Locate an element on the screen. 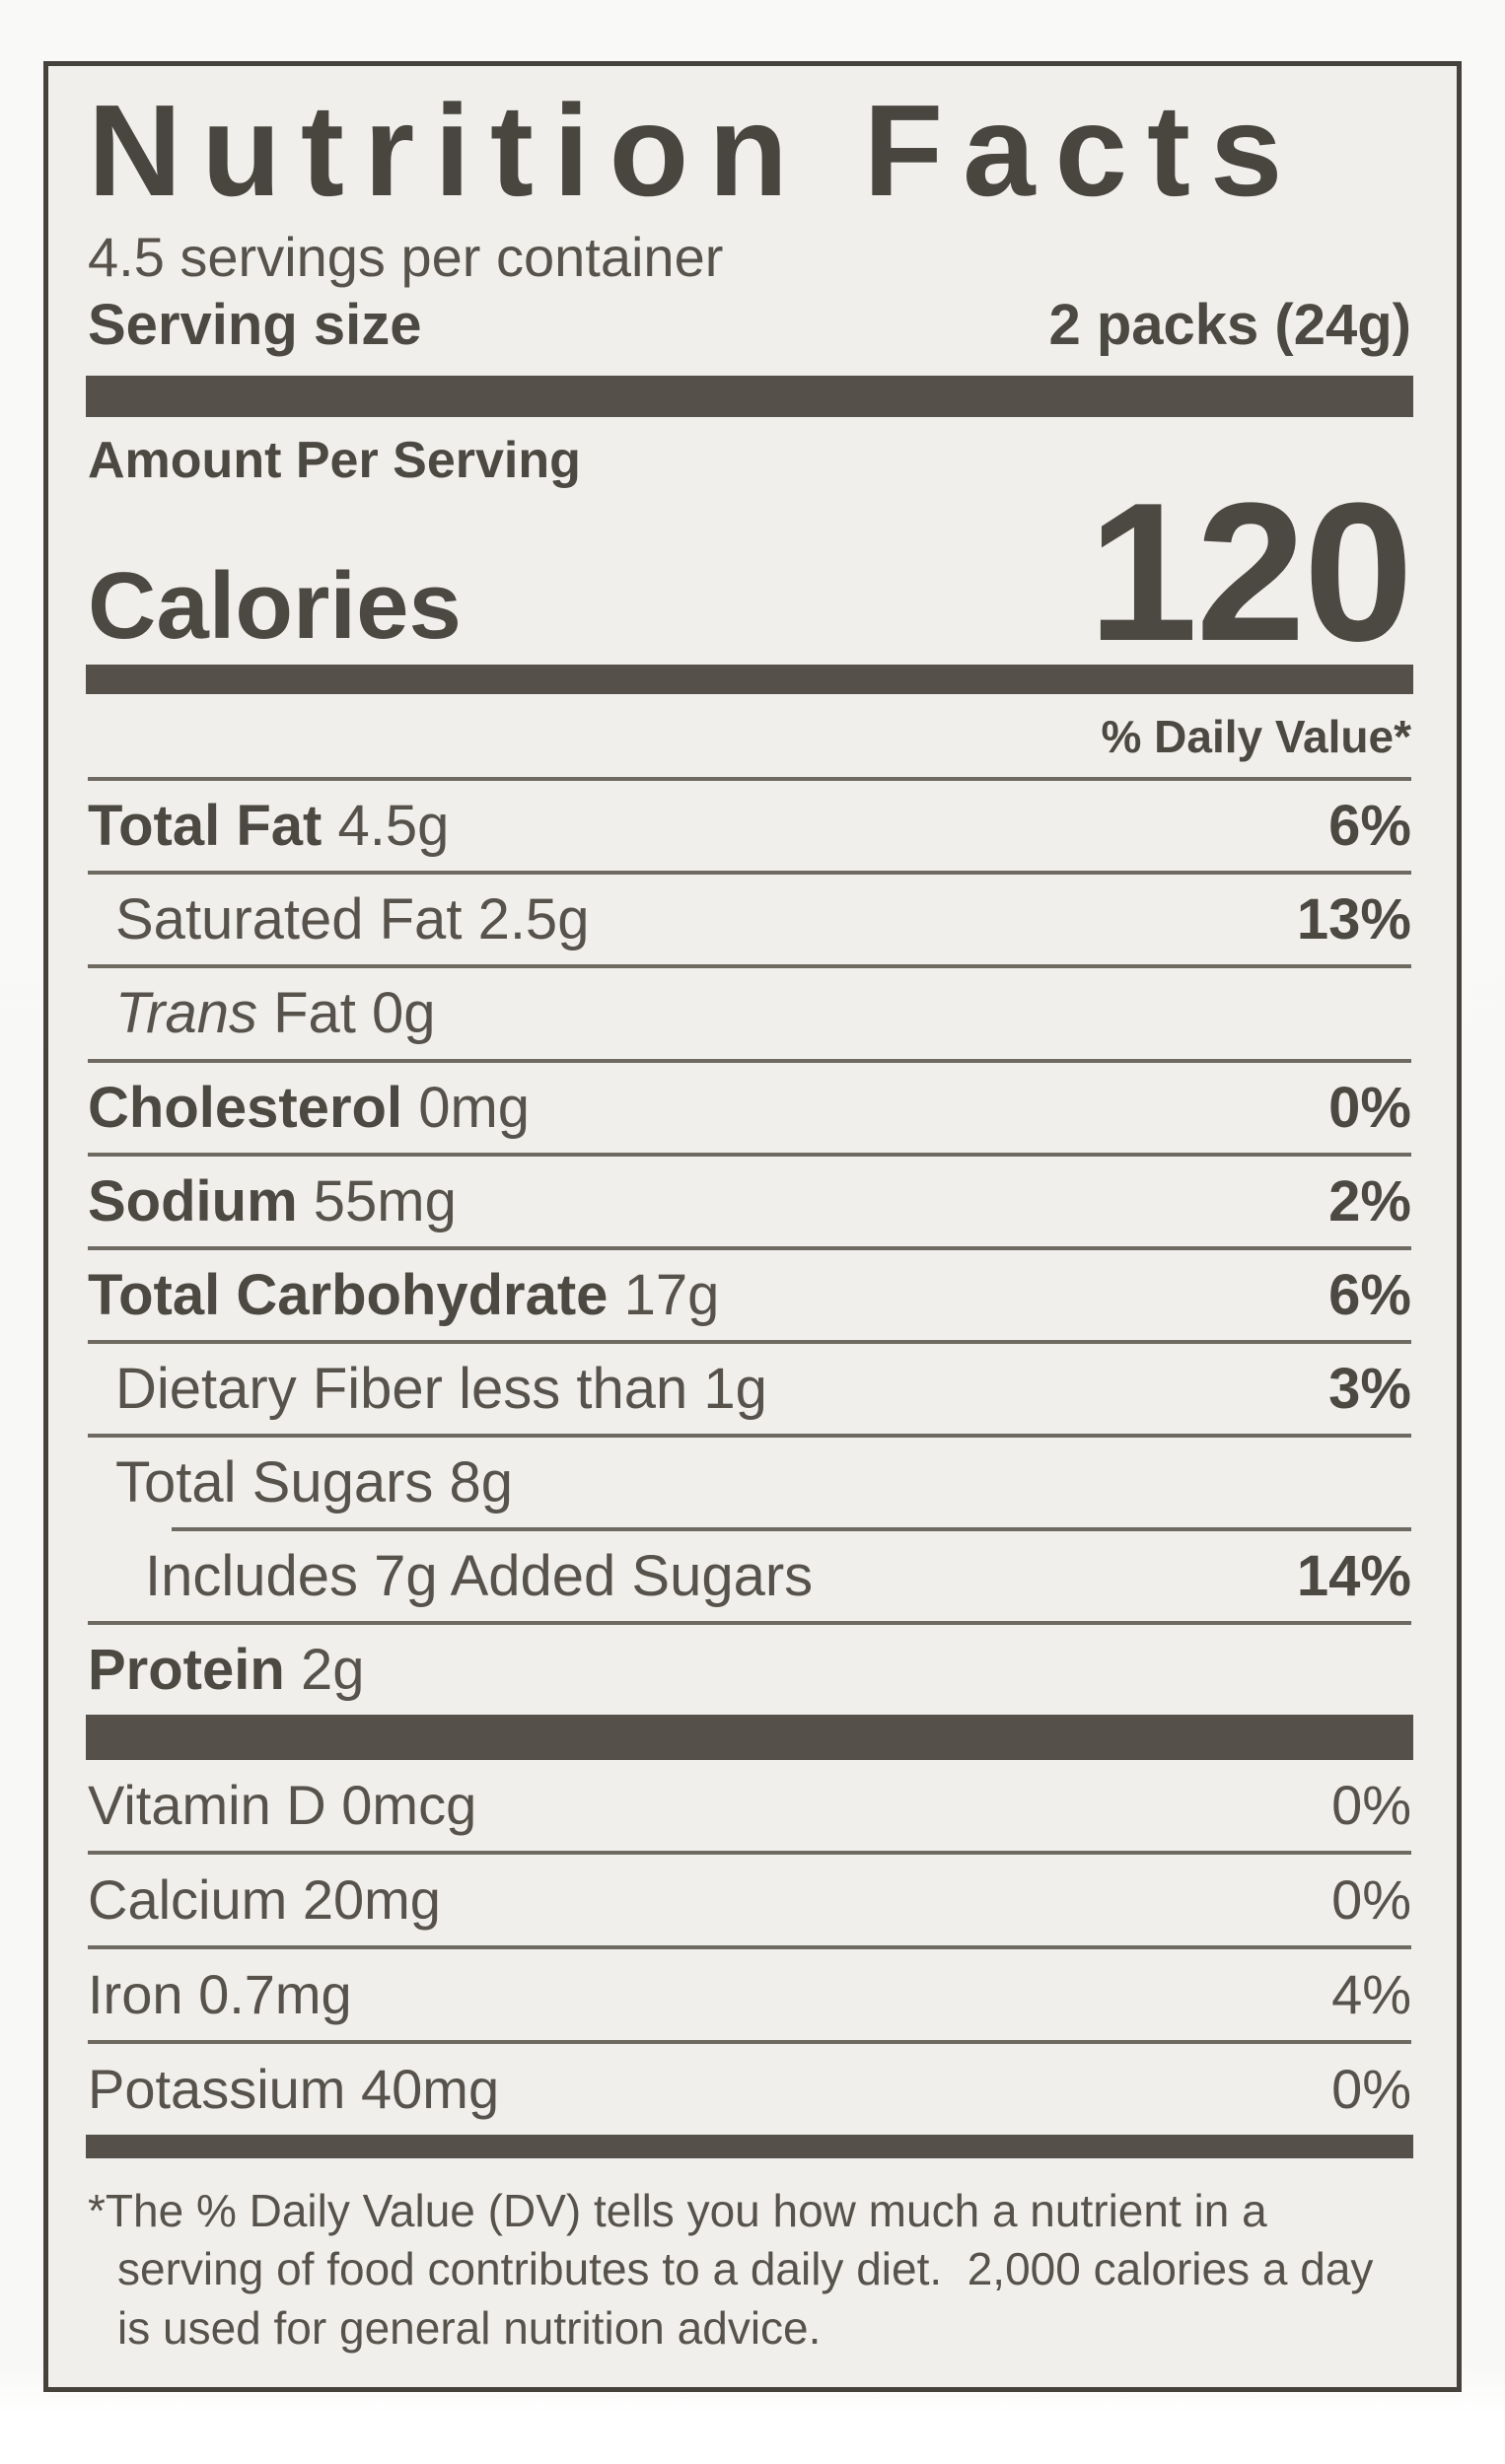 The width and height of the screenshot is (1505, 2464). nutrient-amount: 0g is located at coordinates (404, 1013).